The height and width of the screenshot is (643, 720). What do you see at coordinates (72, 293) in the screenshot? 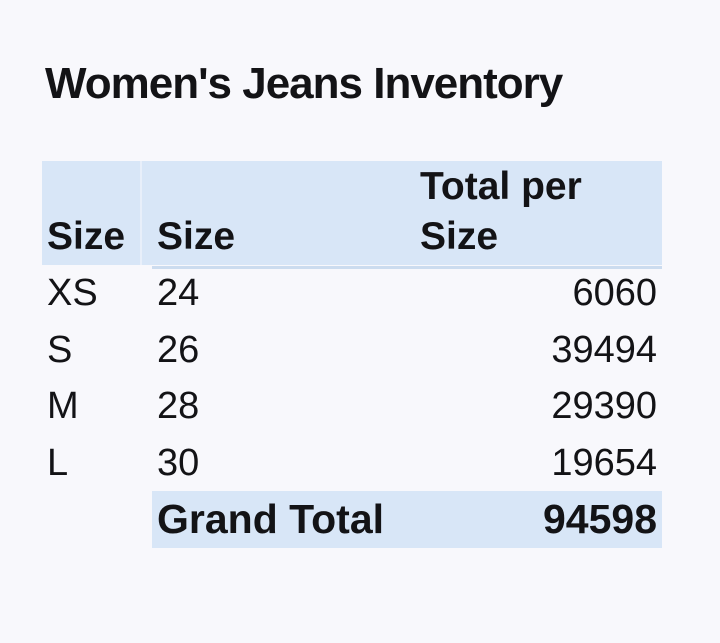
I see `cell-size-letter: XS` at bounding box center [72, 293].